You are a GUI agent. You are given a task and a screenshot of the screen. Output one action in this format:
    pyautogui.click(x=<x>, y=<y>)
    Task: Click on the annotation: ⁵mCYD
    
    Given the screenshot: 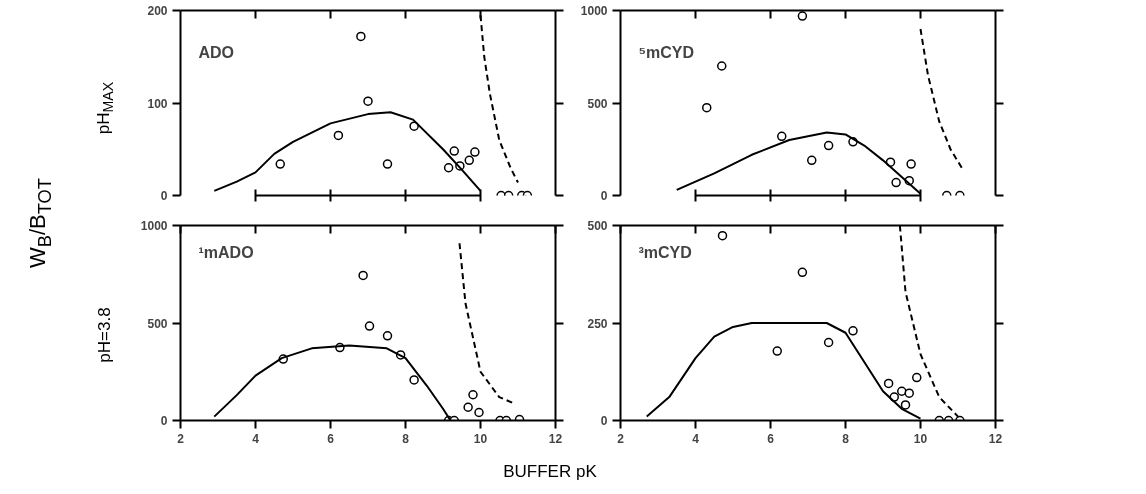 What is the action you would take?
    pyautogui.click(x=666, y=52)
    